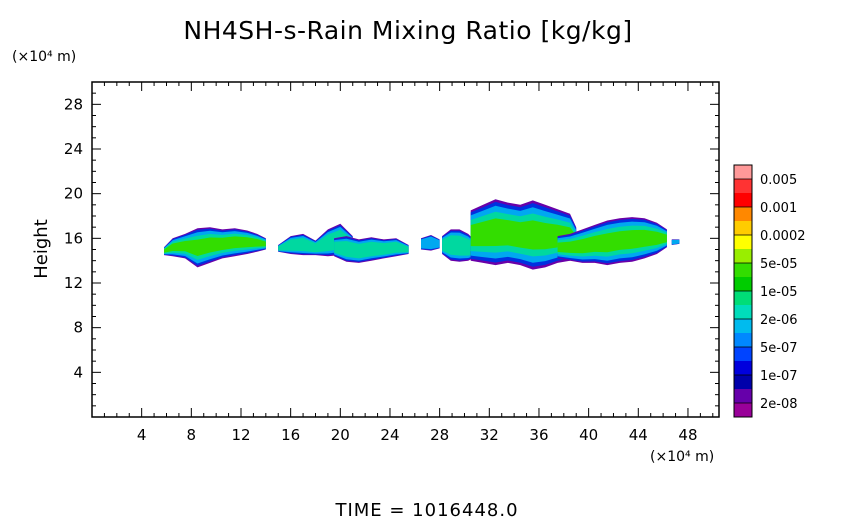  I want to click on x-tick-label: 40, so click(588, 435).